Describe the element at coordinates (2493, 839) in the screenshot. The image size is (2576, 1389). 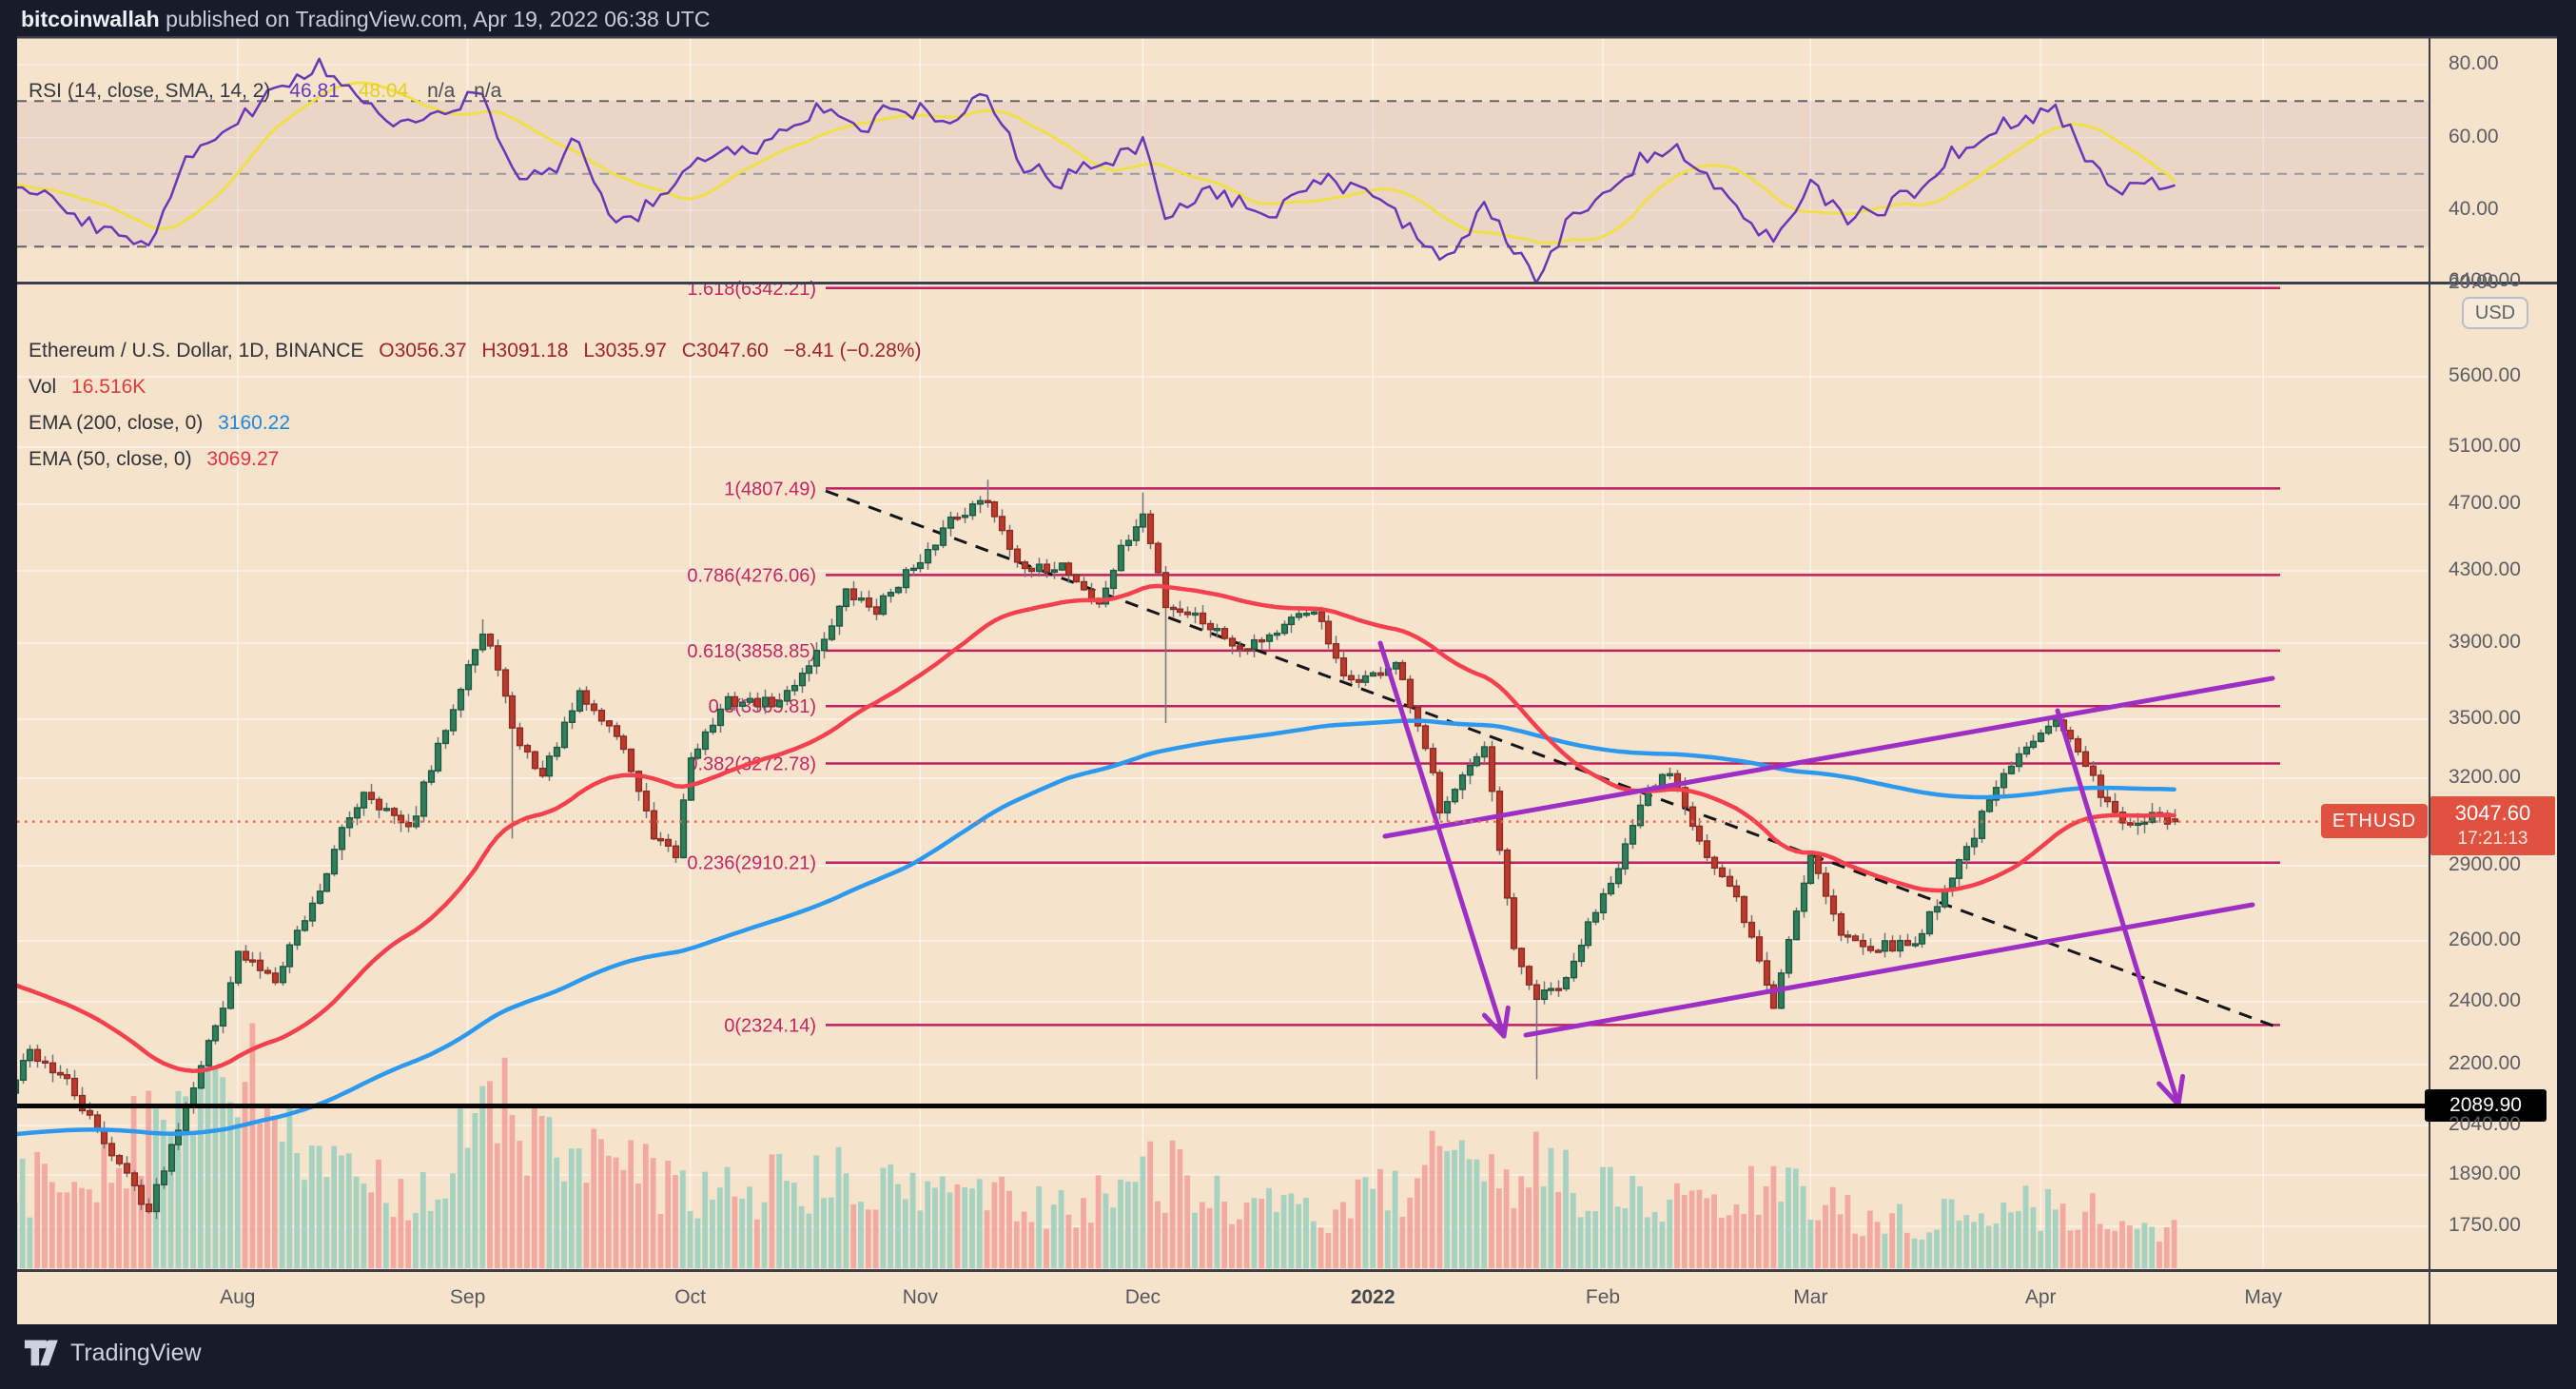
I see `bar-countdown: 17:21:13` at that location.